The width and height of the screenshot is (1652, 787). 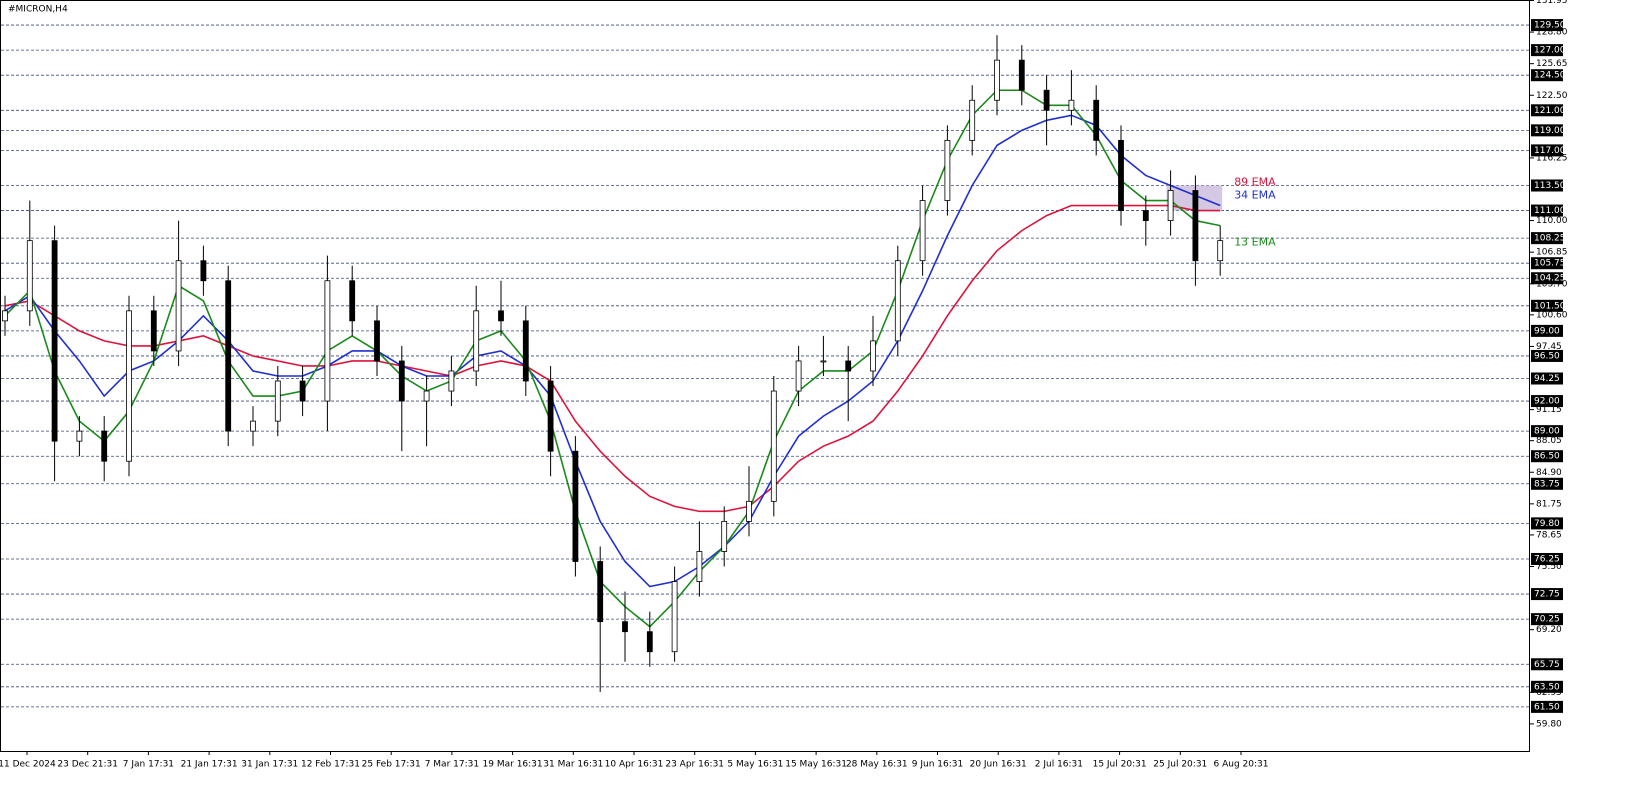 What do you see at coordinates (755, 765) in the screenshot?
I see `x-tick-label: 5 May 16:31` at bounding box center [755, 765].